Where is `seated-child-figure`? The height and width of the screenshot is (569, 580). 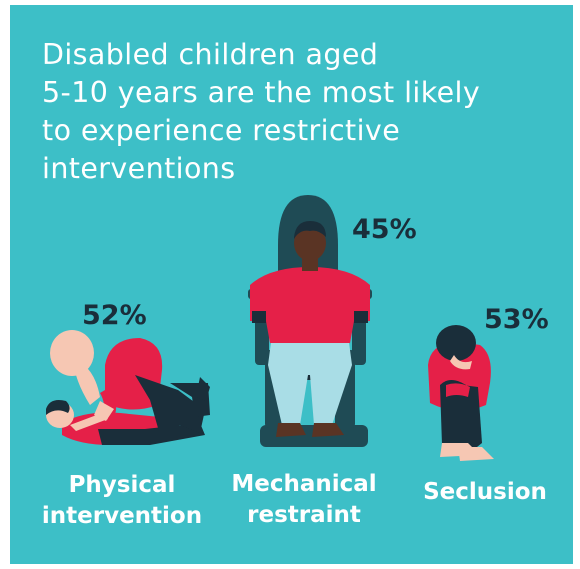 seated-child-figure is located at coordinates (310, 329).